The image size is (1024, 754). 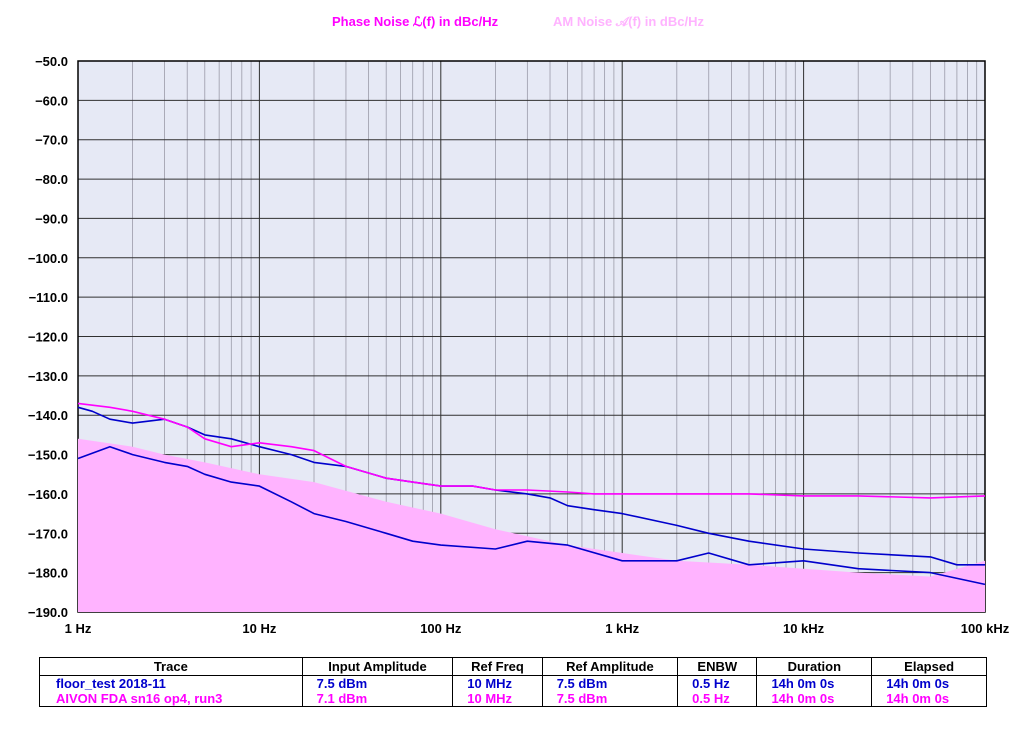 What do you see at coordinates (171, 683) in the screenshot?
I see `cell-trace: floor_test 2018-11` at bounding box center [171, 683].